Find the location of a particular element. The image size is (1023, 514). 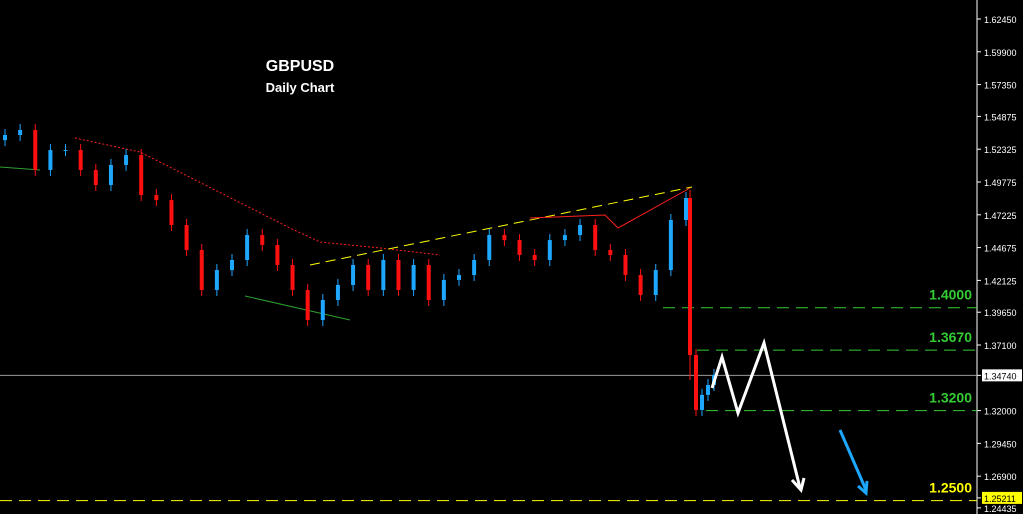

y-tick-label: 1.54875 is located at coordinates (1000, 117).